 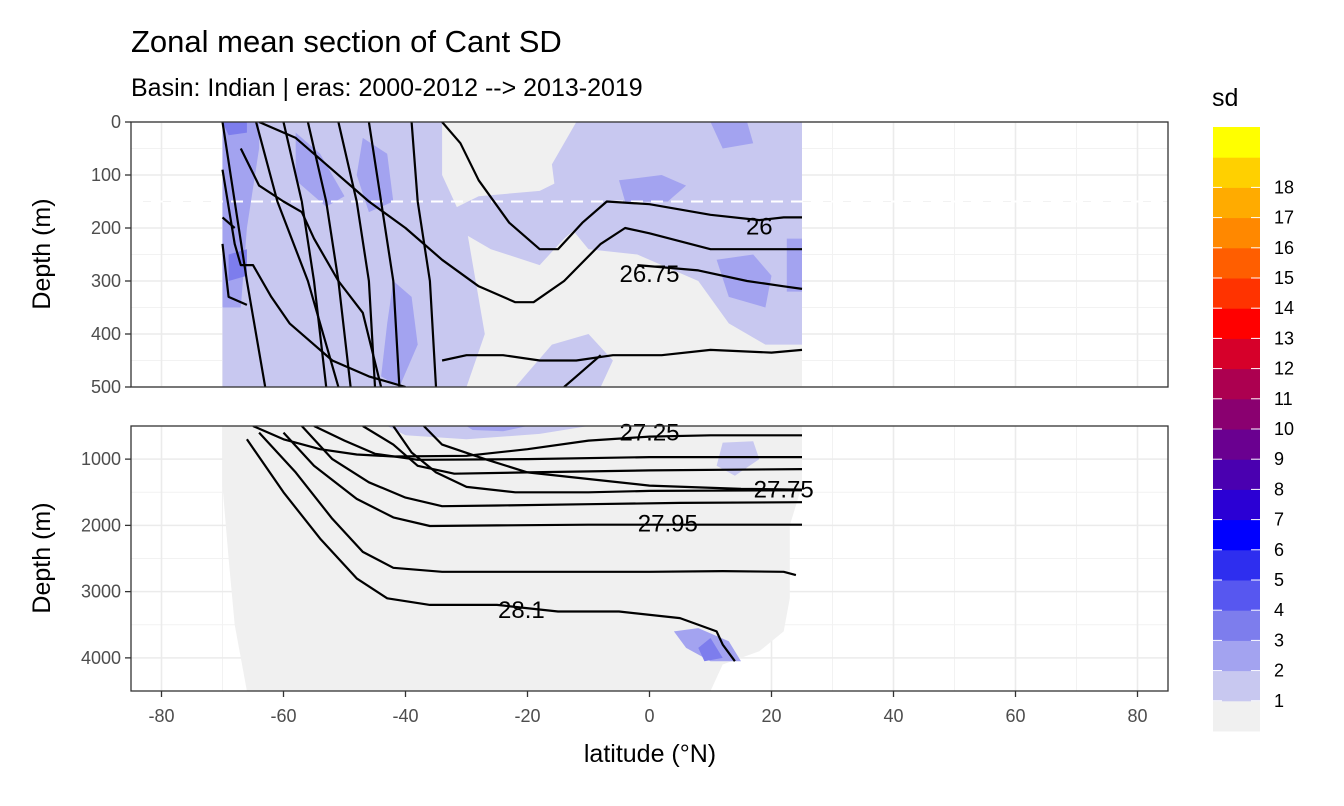 I want to click on x-tick-label: 40, so click(x=893, y=716).